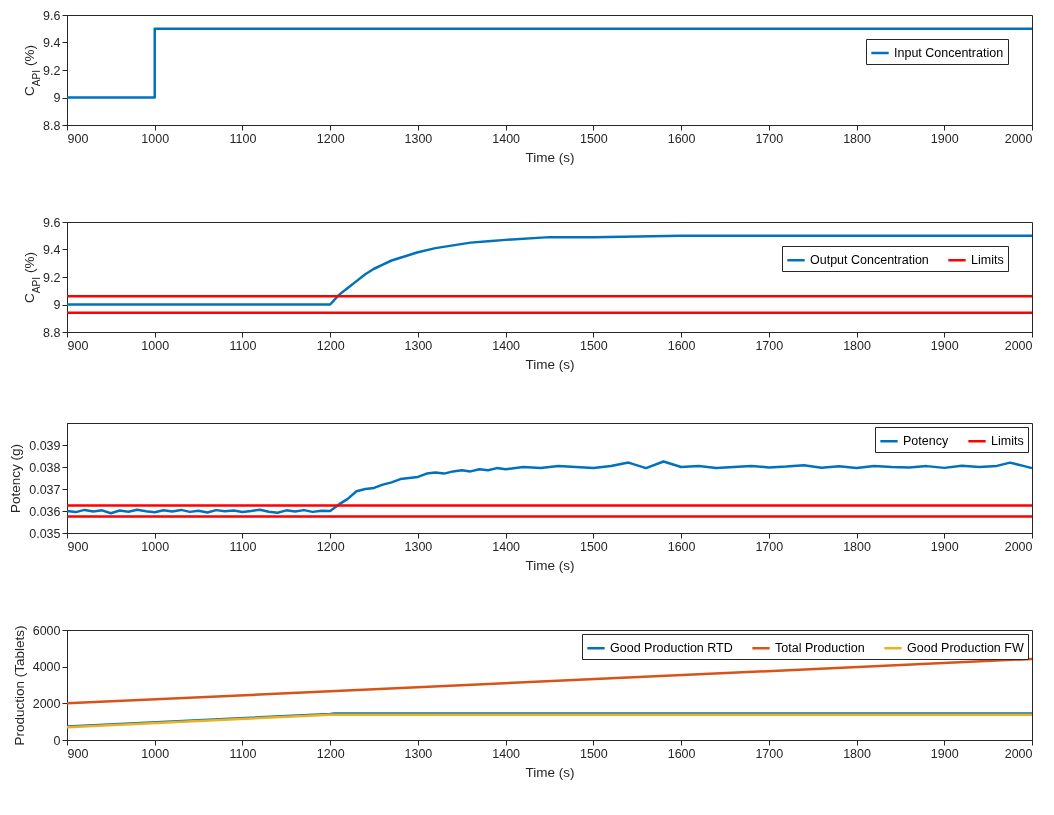  What do you see at coordinates (45, 467) in the screenshot?
I see `y-tick-label: 0.038` at bounding box center [45, 467].